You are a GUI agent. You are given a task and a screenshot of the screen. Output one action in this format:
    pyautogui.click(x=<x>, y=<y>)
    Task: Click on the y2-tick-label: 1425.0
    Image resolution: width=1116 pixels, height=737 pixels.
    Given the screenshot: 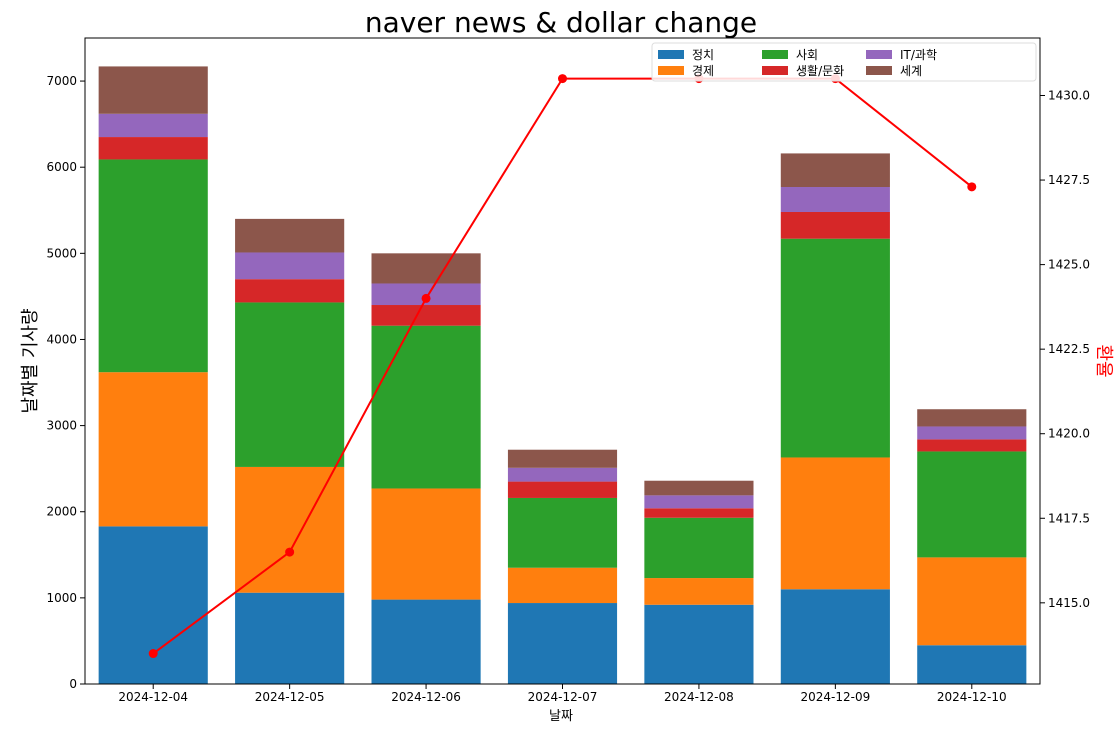 What is the action you would take?
    pyautogui.click(x=1069, y=265)
    